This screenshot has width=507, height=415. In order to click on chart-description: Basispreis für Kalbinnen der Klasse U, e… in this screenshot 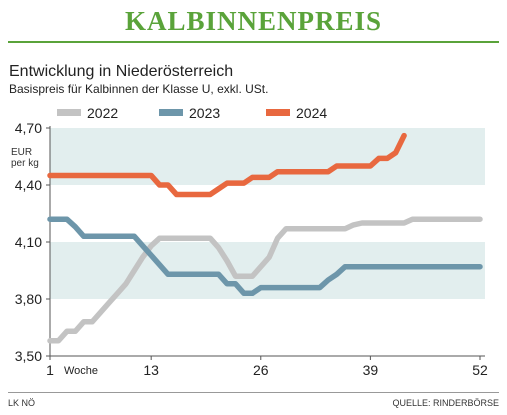, I will do `click(139, 89)`.